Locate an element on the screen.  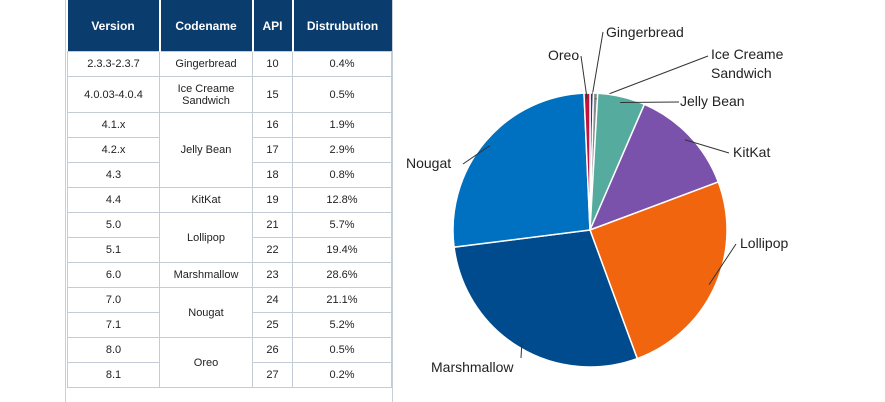
leader-line-gingerbread is located at coordinates (597, 65).